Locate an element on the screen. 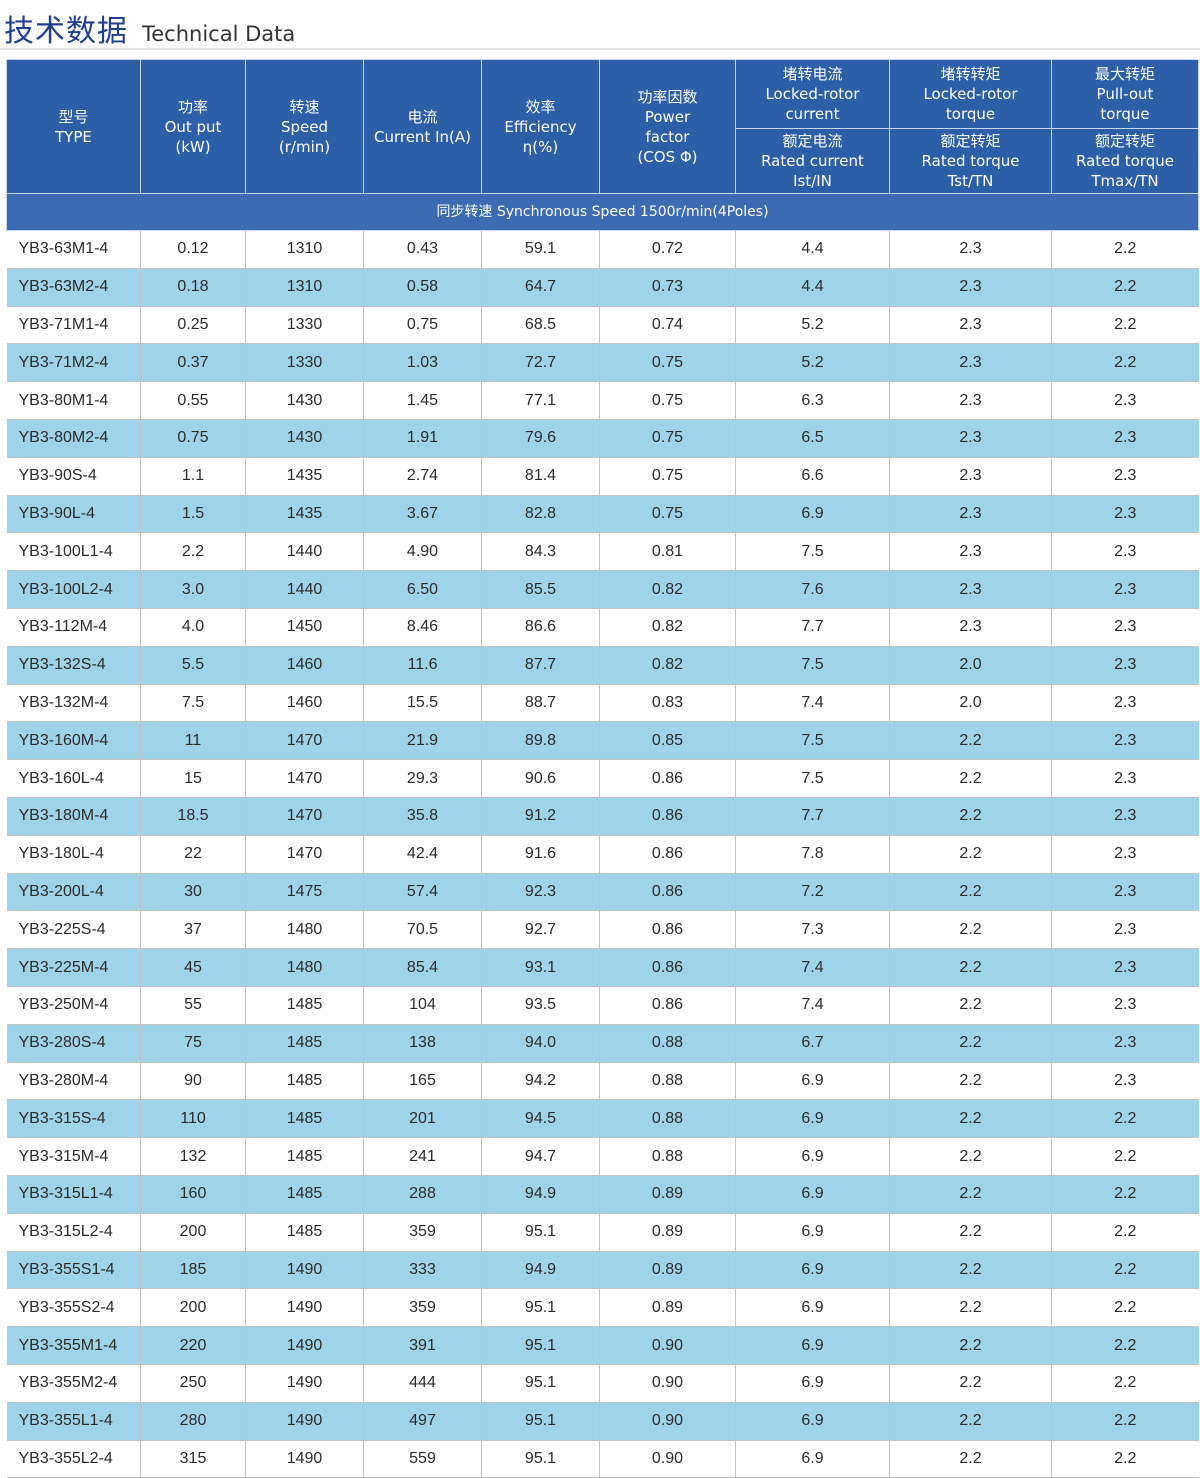  cell-current: 29.3 is located at coordinates (422, 778).